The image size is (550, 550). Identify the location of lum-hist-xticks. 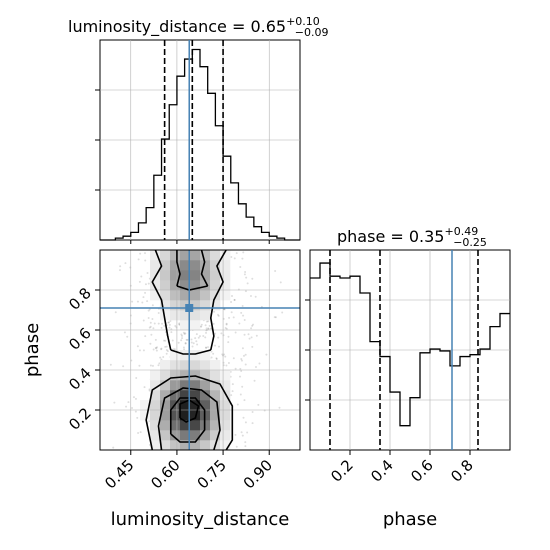
(200, 242).